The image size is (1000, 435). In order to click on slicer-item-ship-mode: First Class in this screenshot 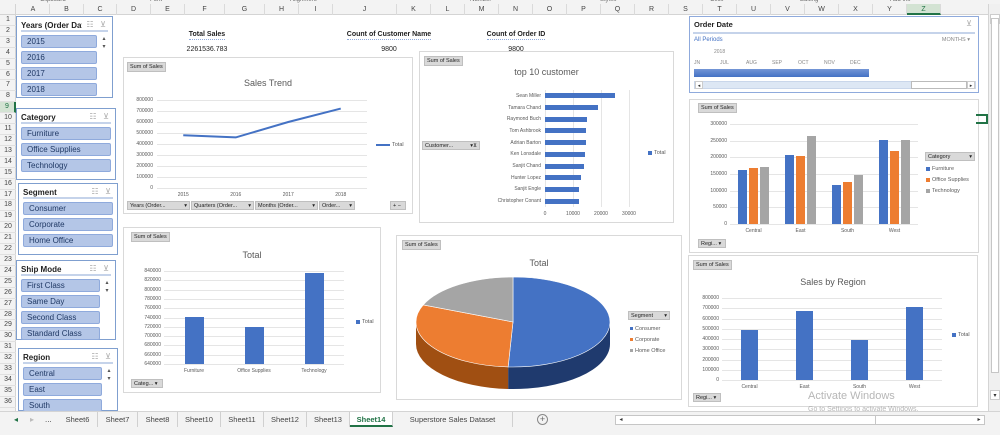, I will do `click(60, 285)`.